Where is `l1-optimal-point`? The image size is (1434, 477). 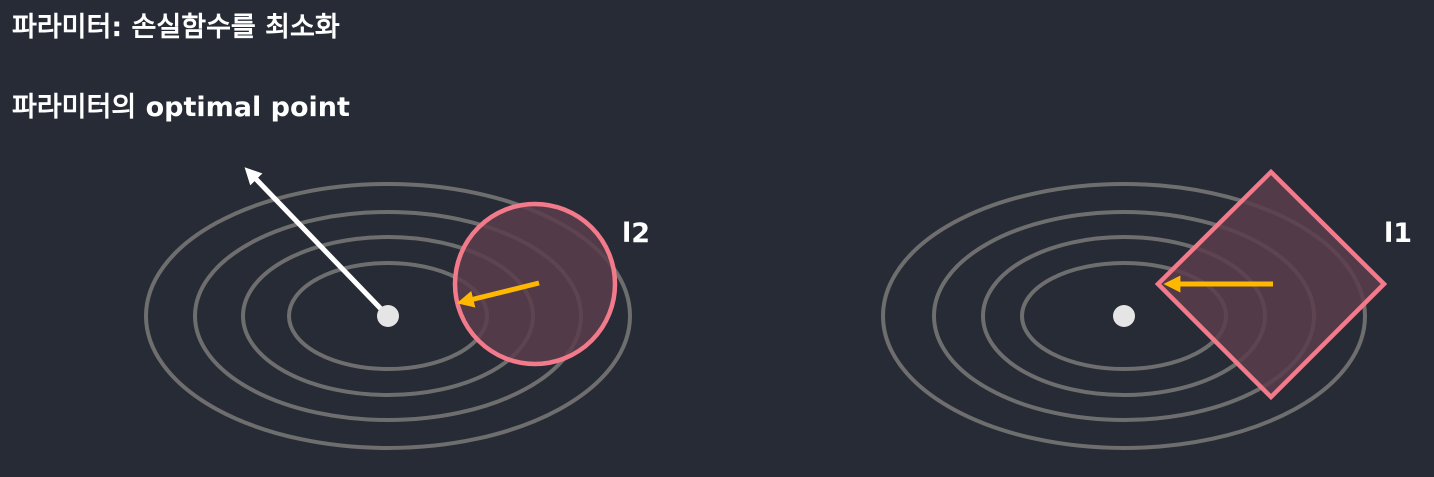
l1-optimal-point is located at coordinates (1124, 316).